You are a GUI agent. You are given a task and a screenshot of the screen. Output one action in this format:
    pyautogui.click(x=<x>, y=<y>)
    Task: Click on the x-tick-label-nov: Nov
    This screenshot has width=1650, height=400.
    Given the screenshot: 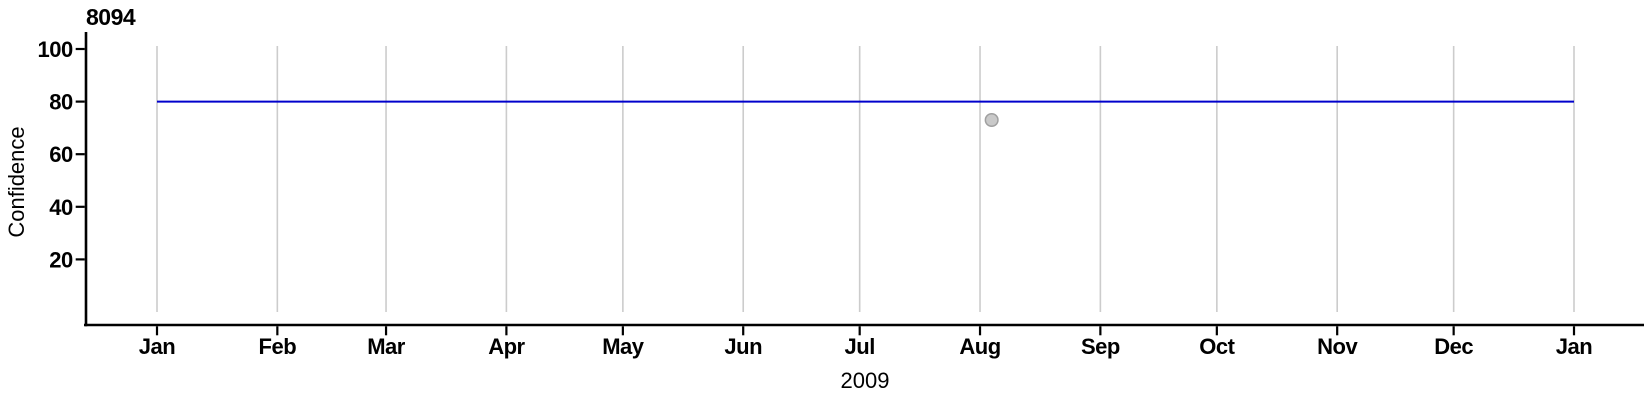 What is the action you would take?
    pyautogui.click(x=1337, y=346)
    